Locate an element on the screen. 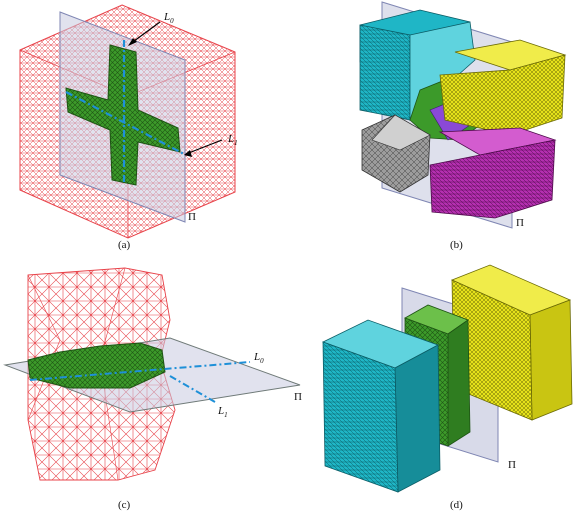 The width and height of the screenshot is (574, 515). caption-d: (d) is located at coordinates (456, 505).